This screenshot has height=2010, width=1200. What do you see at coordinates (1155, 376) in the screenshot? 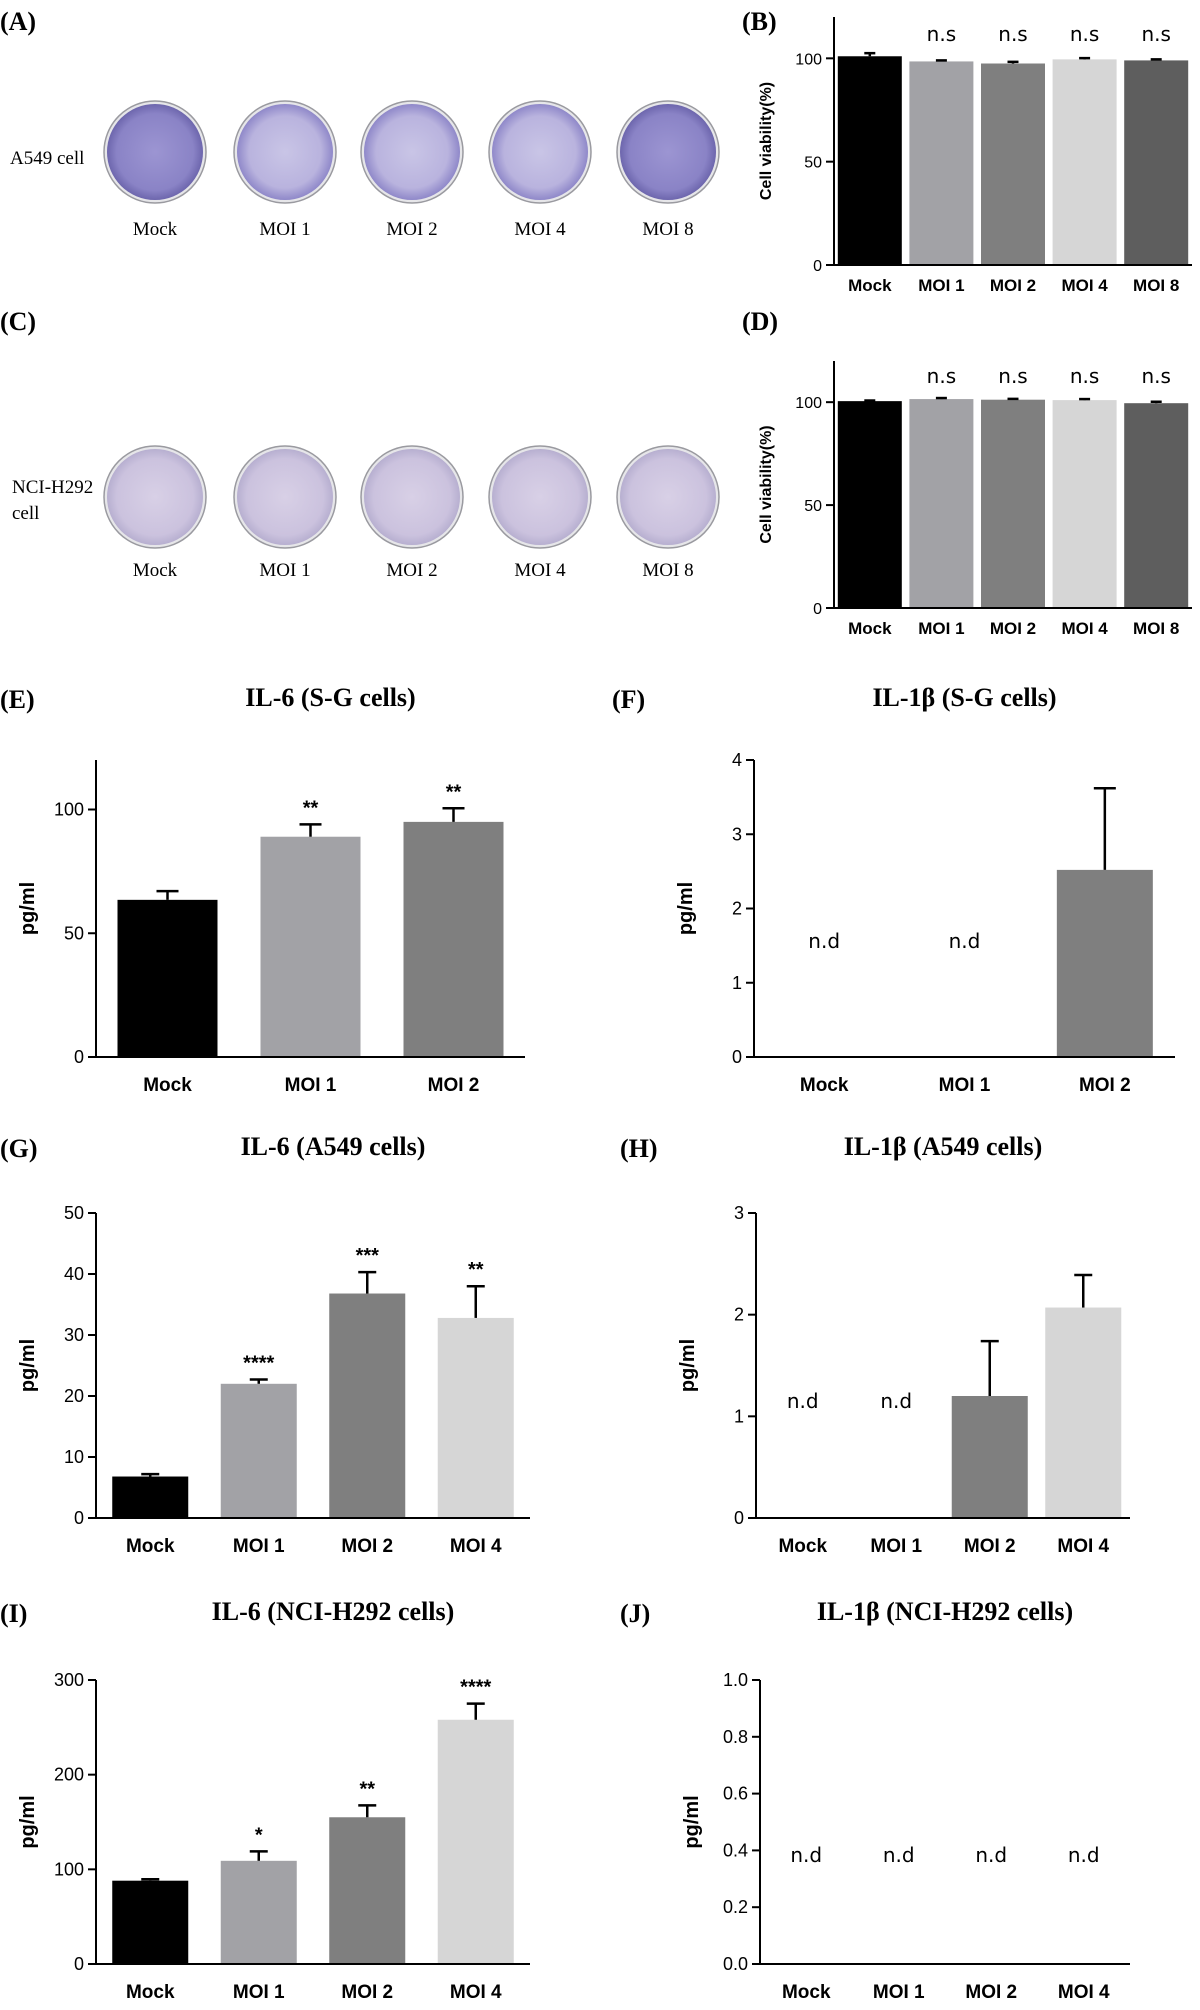
I see `not-significant-label-moi-8: n.s` at bounding box center [1155, 376].